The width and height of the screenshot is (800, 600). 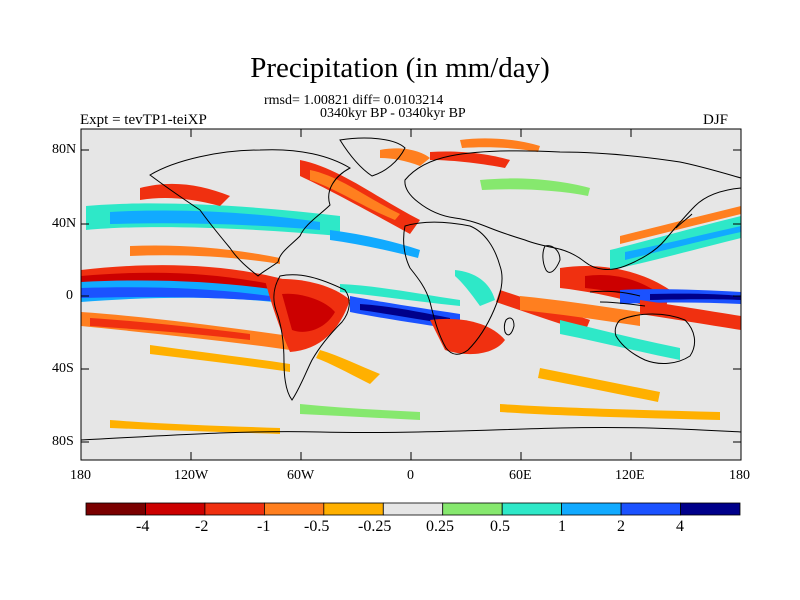 I want to click on lat-label-0: 0, so click(x=69, y=295).